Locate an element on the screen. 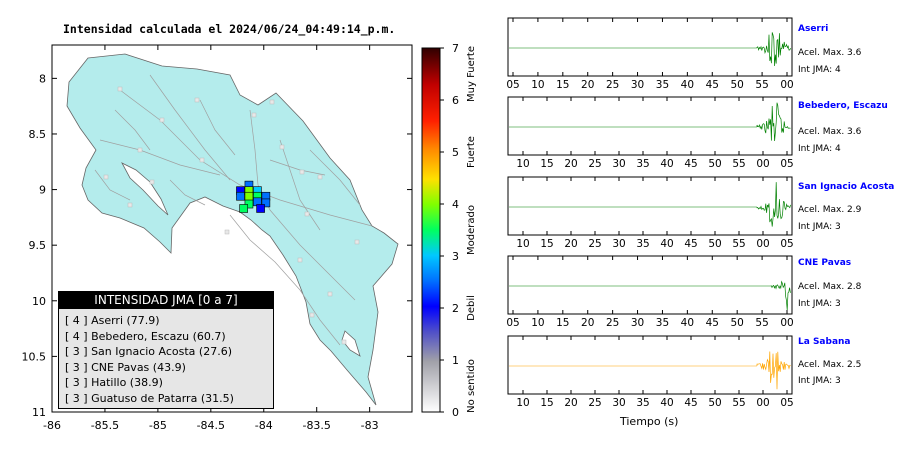 The image size is (910, 460). colorbar-tick-label: 1 is located at coordinates (455, 360).